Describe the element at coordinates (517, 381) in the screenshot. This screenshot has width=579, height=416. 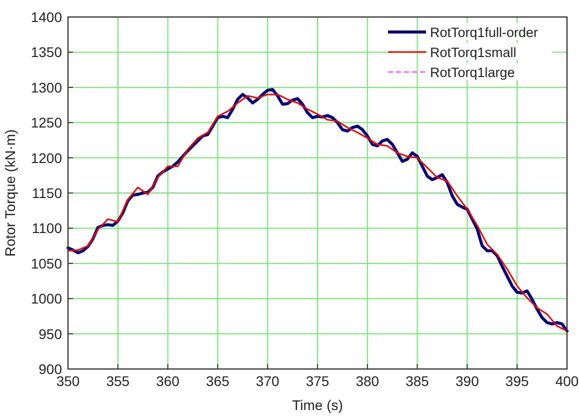
I see `x-tick-label: 395` at that location.